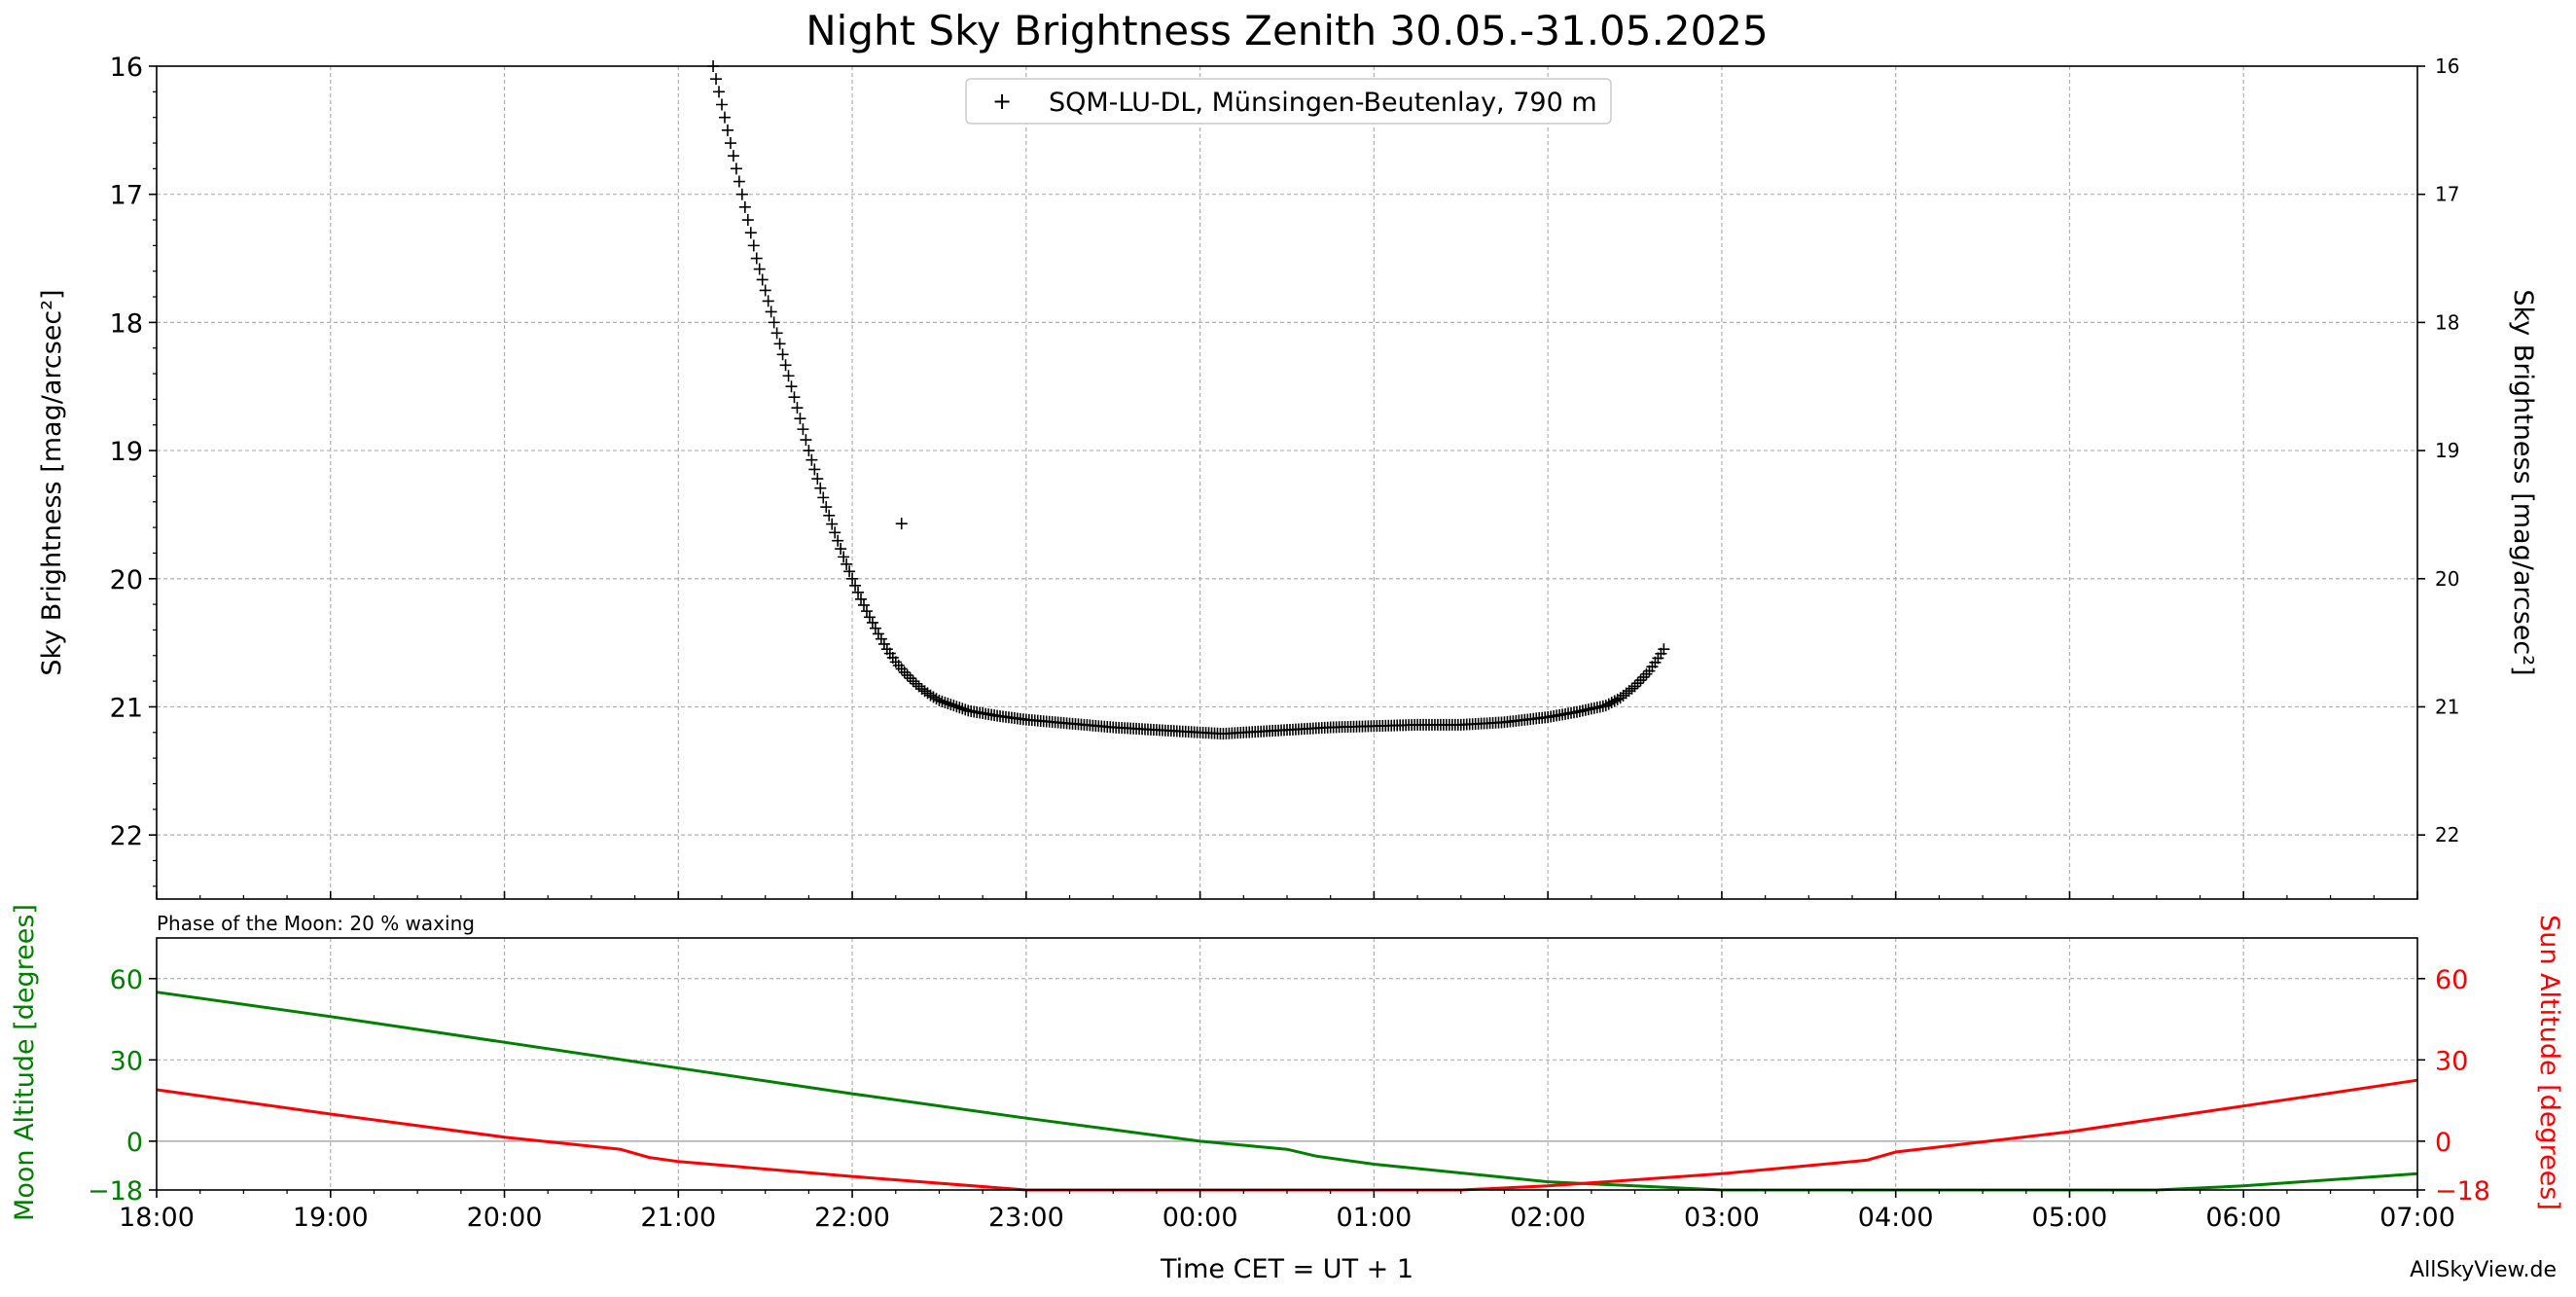 The height and width of the screenshot is (1297, 2576). What do you see at coordinates (2451, 980) in the screenshot?
I see `sun-y-tick-label: 60` at bounding box center [2451, 980].